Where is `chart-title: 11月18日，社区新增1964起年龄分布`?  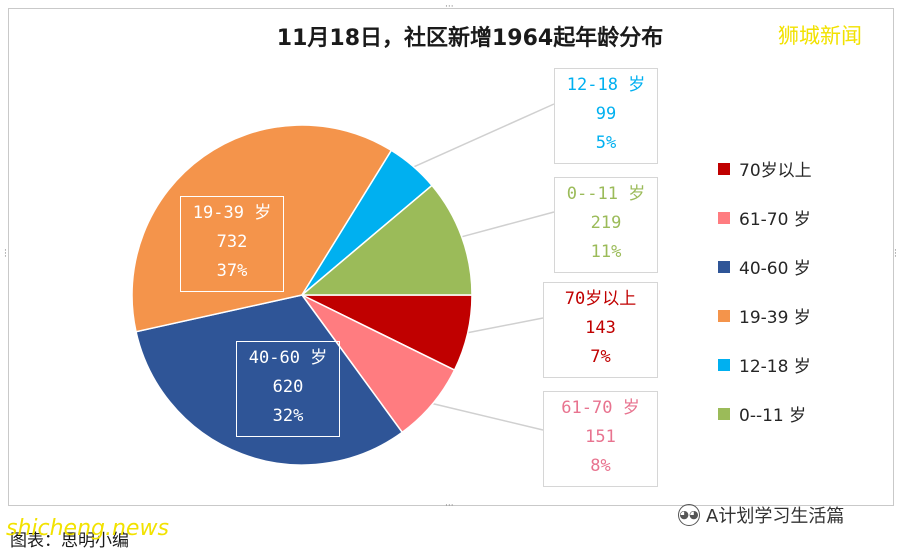
chart-title: 11月18日，社区新增1964起年龄分布 is located at coordinates (470, 38).